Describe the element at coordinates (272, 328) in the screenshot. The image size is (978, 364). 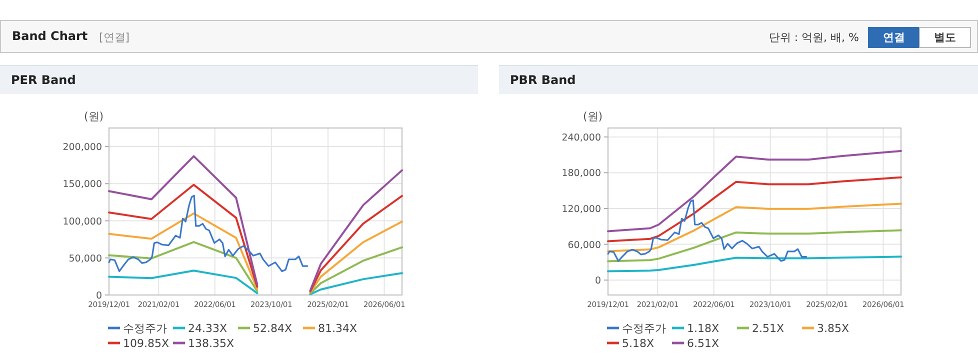
I see `legend-label: 52.84X` at that location.